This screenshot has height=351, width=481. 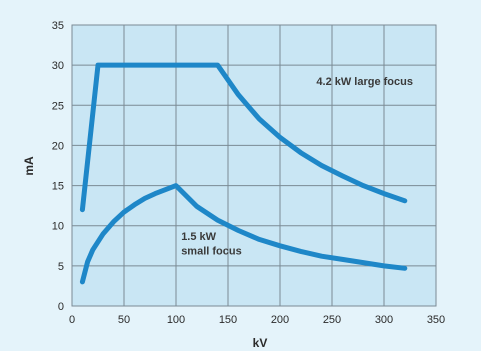 I want to click on x-tick-label: 350, so click(x=436, y=320).